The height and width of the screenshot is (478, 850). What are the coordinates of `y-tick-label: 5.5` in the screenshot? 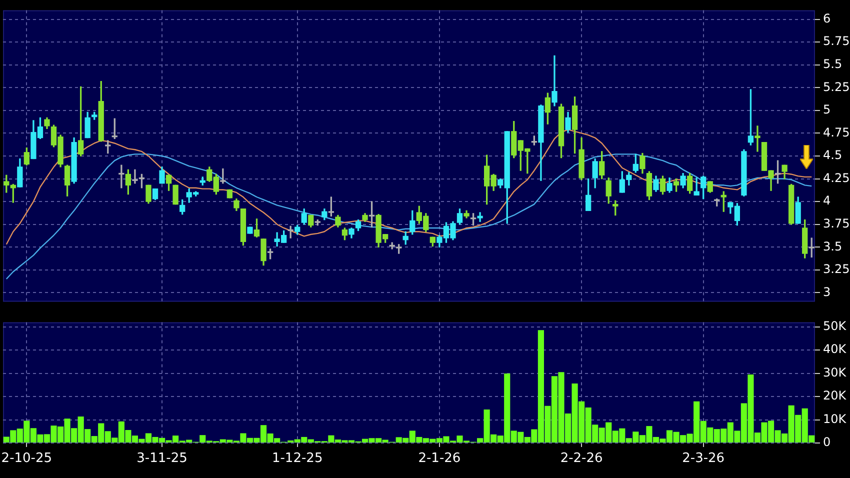 It's located at (832, 64).